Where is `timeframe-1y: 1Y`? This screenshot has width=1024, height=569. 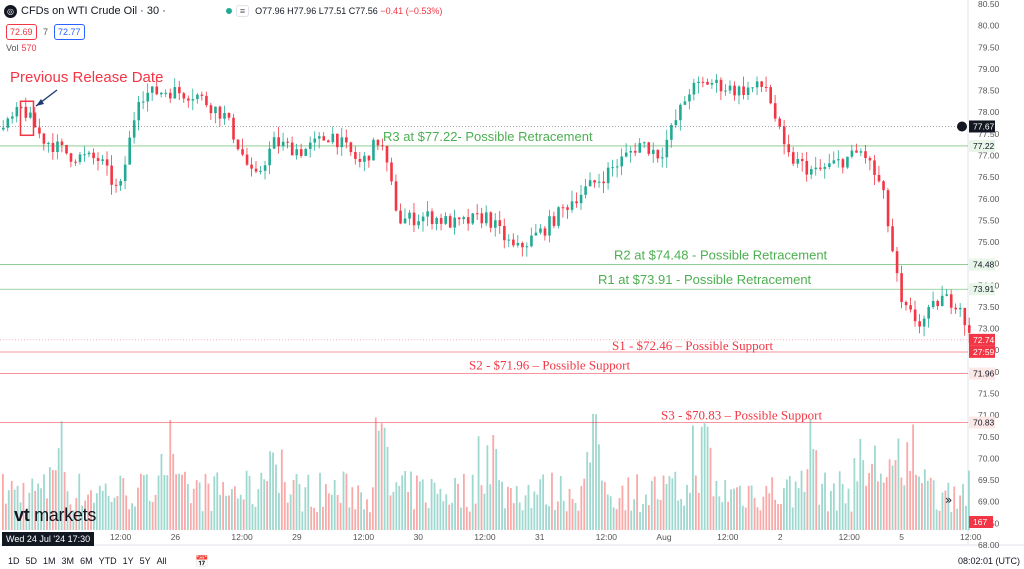
timeframe-1y: 1Y is located at coordinates (128, 561).